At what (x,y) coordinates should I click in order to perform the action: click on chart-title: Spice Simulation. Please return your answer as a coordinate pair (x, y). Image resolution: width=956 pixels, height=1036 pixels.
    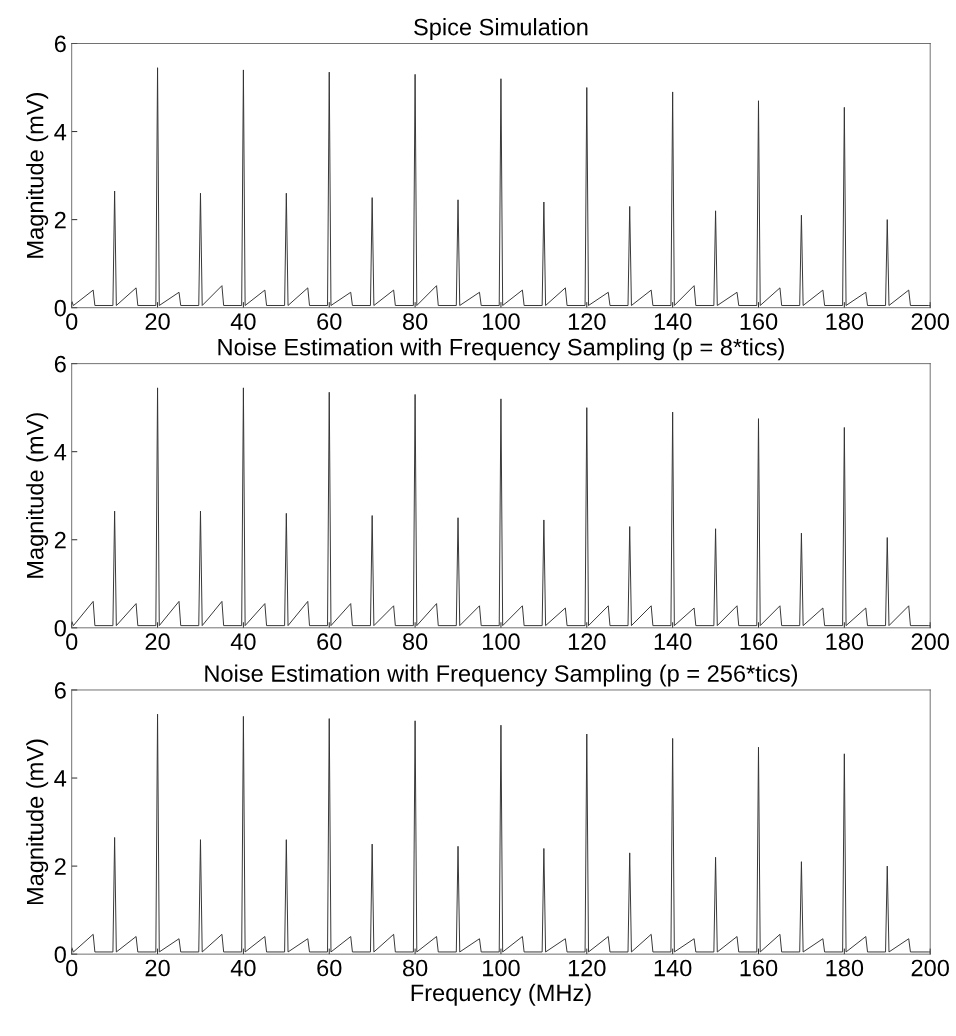
    Looking at the image, I should click on (501, 29).